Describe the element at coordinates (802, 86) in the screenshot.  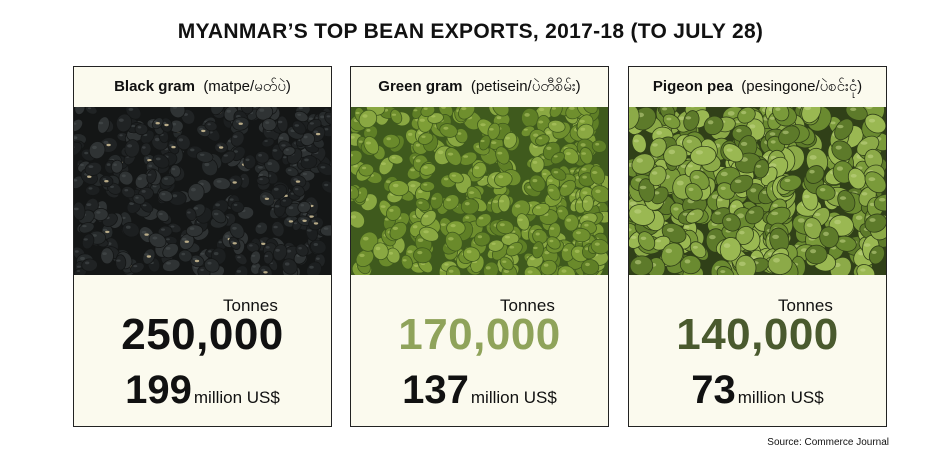
I see `card-local-name: (pesingone/ပဲစင်းငုံ)` at that location.